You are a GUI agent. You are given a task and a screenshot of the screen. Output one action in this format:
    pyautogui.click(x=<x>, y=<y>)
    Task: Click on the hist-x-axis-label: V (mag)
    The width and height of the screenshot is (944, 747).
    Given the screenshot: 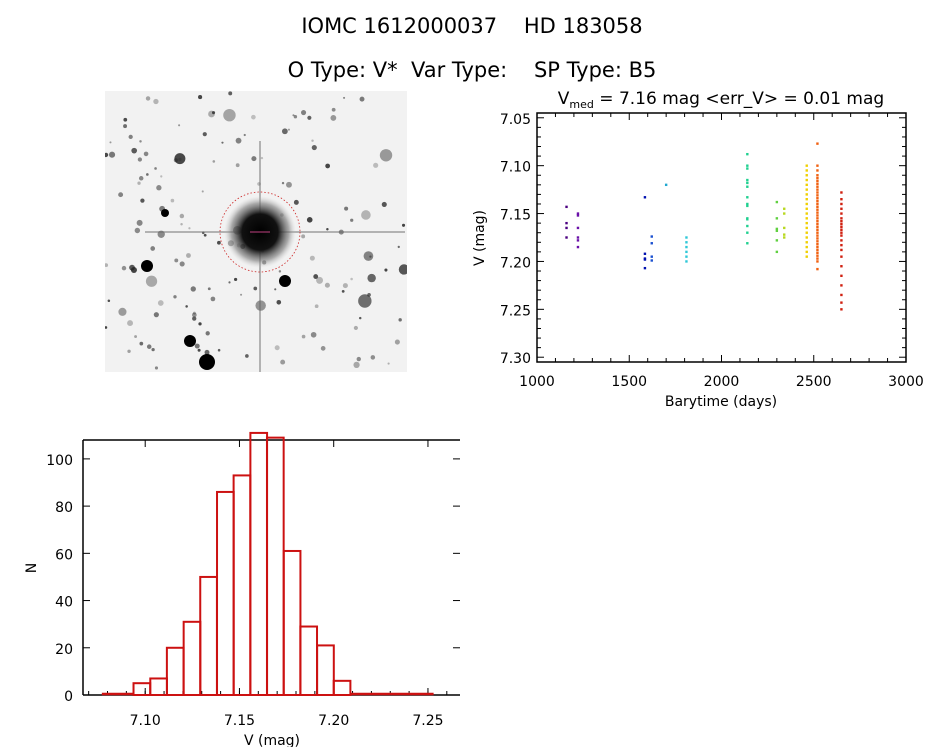 What is the action you would take?
    pyautogui.click(x=272, y=740)
    